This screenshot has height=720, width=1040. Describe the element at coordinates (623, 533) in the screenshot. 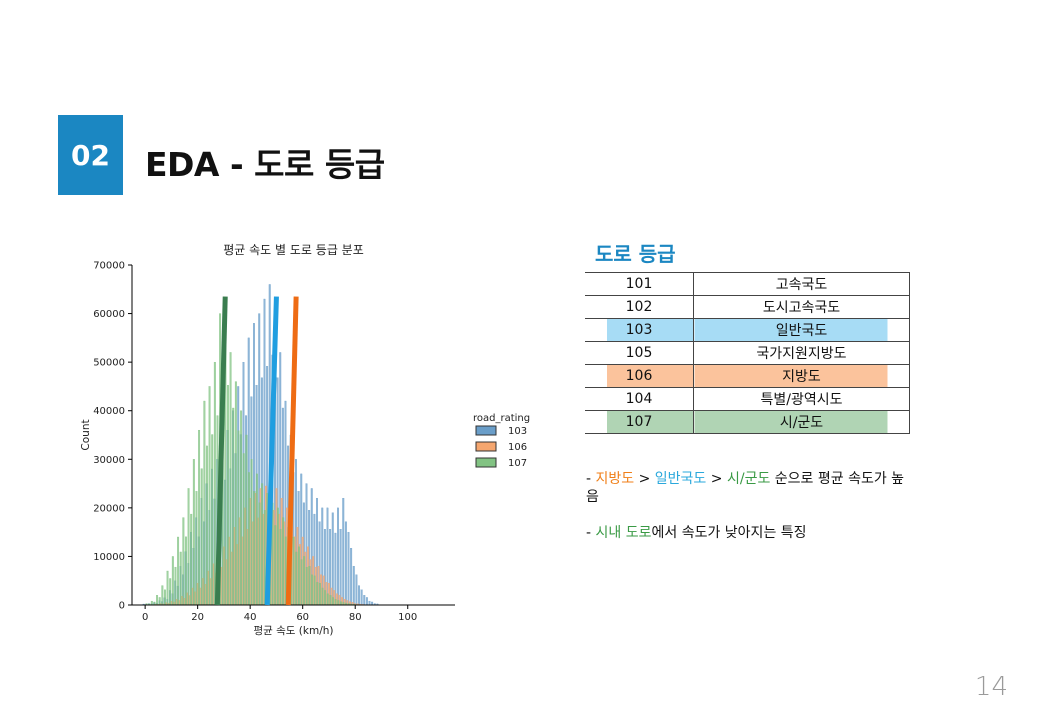

I see `note-2-city-road: 시내 도로` at that location.